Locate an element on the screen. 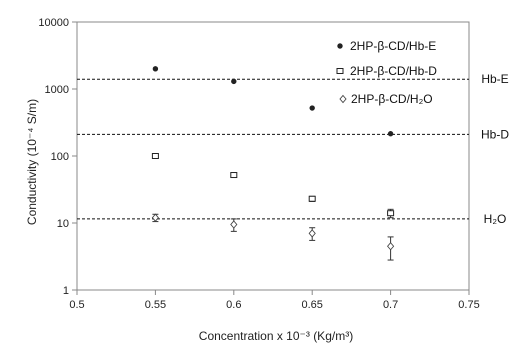 This screenshot has width=520, height=347. x-tick-label: 0.65 is located at coordinates (311, 305).